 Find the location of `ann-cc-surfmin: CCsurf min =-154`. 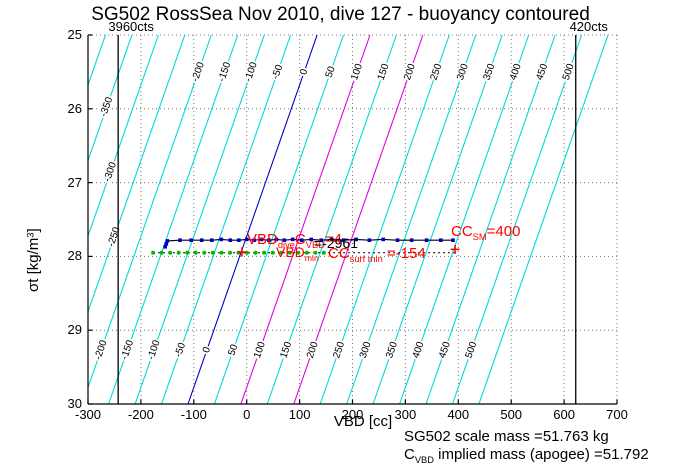

ann-cc-surfmin: CCsurf min =-154 is located at coordinates (377, 255).